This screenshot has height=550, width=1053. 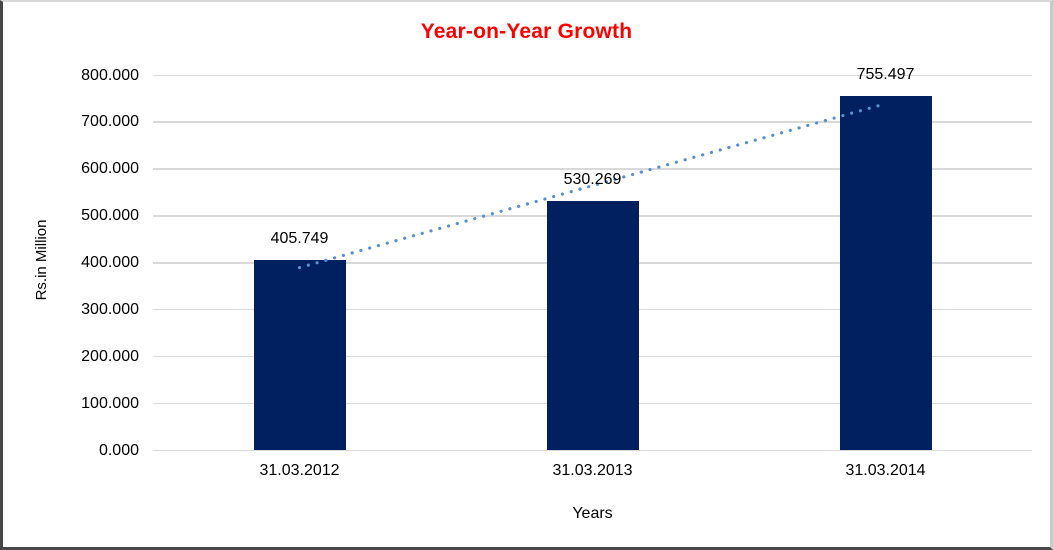 I want to click on y-tick-label: 600.000, so click(x=110, y=169).